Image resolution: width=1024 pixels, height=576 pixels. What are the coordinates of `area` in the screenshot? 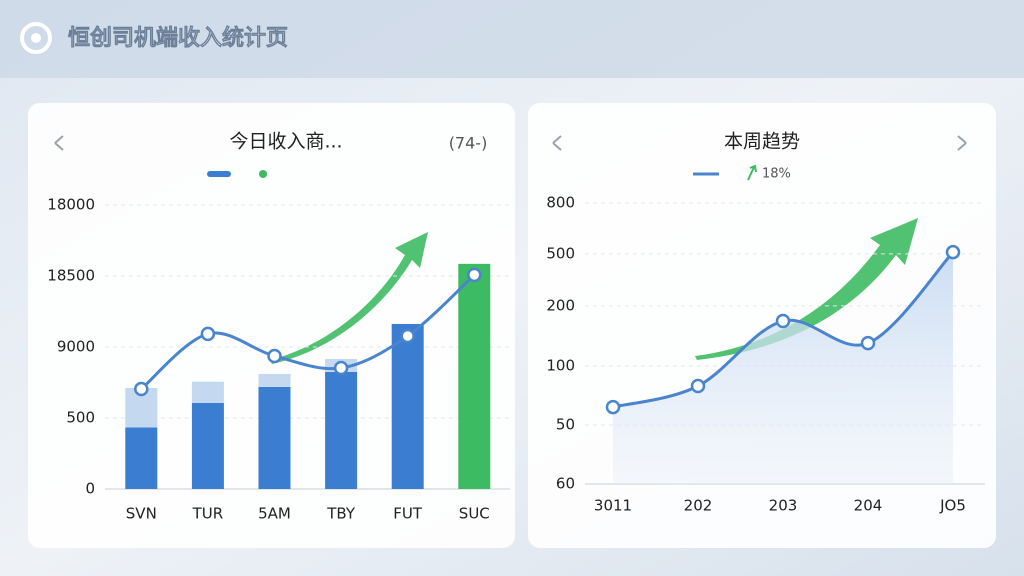 It's located at (783, 368).